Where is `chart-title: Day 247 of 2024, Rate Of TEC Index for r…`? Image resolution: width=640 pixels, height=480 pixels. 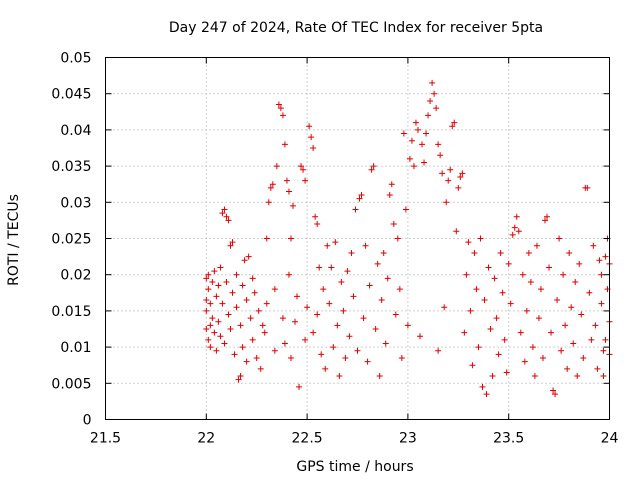 chart-title: Day 247 of 2024, Rate Of TEC Index for r… is located at coordinates (356, 28).